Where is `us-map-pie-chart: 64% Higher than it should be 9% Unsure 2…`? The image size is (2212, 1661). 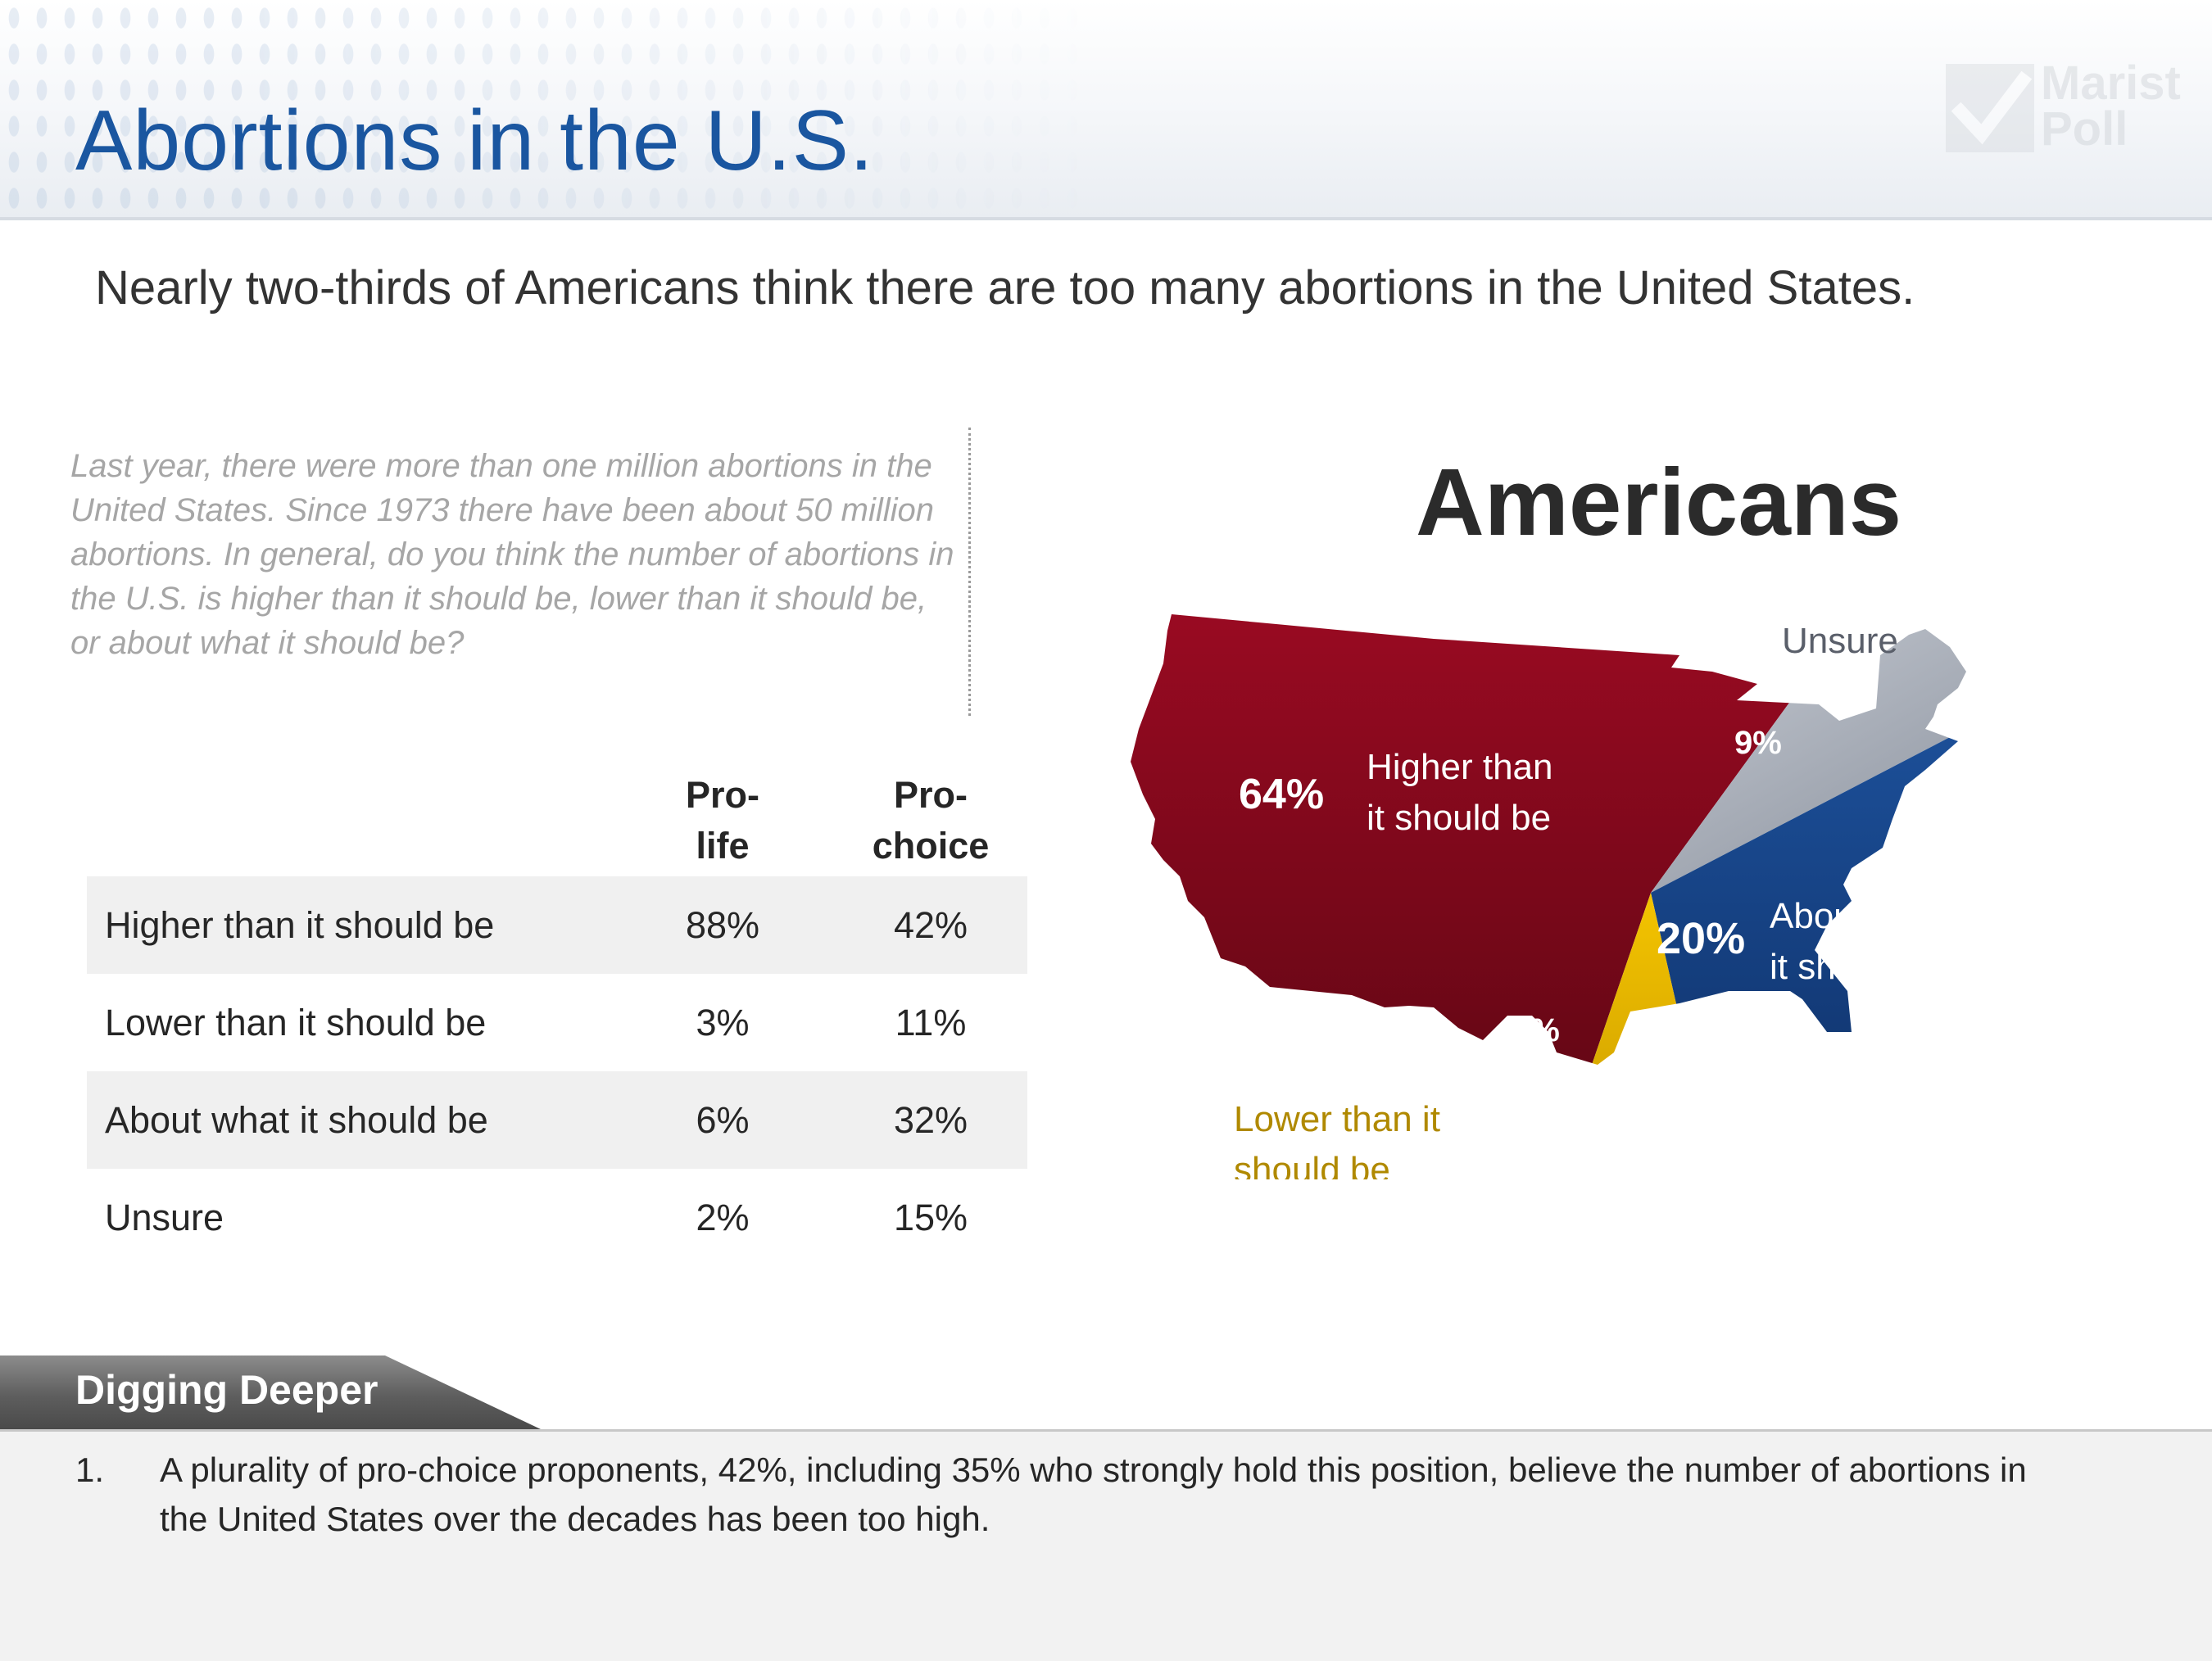
us-map-pie-chart: 64% Higher than it should be 9% Unsure 2… is located at coordinates (1548, 896).